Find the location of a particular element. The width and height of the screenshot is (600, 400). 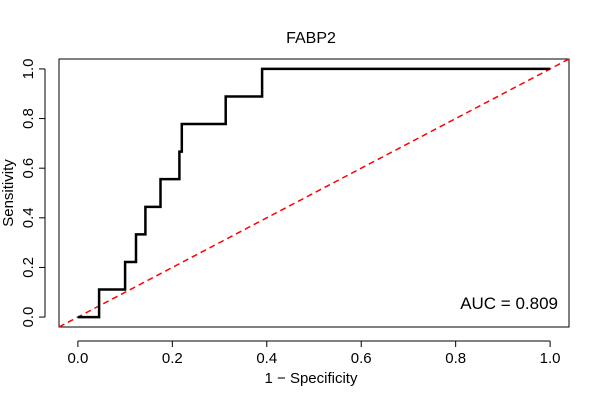

x-tick-label: 0.8 is located at coordinates (455, 358).